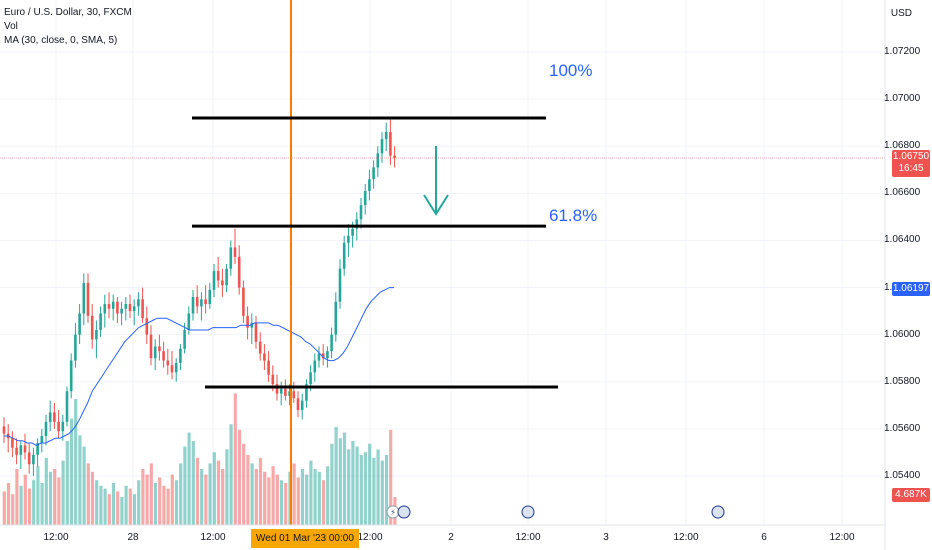 The height and width of the screenshot is (550, 932). Describe the element at coordinates (902, 428) in the screenshot. I see `price-tick-label: 1.05600` at that location.